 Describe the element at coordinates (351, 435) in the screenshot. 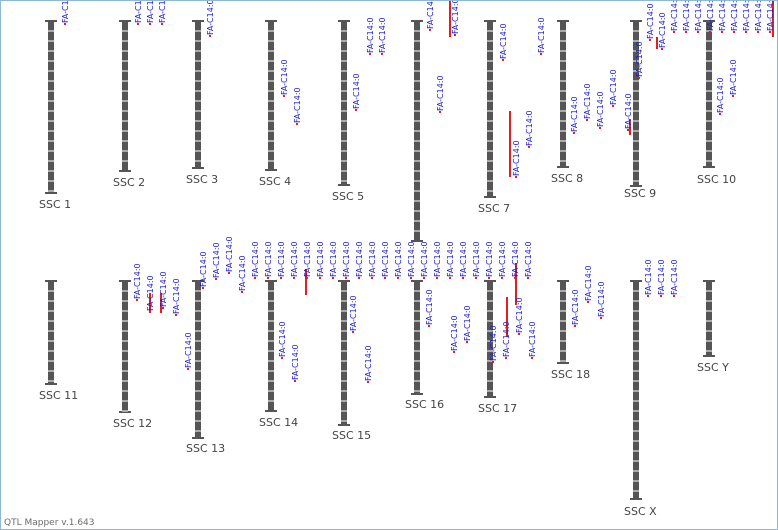

I see `chromosome-label: SSC 15` at that location.